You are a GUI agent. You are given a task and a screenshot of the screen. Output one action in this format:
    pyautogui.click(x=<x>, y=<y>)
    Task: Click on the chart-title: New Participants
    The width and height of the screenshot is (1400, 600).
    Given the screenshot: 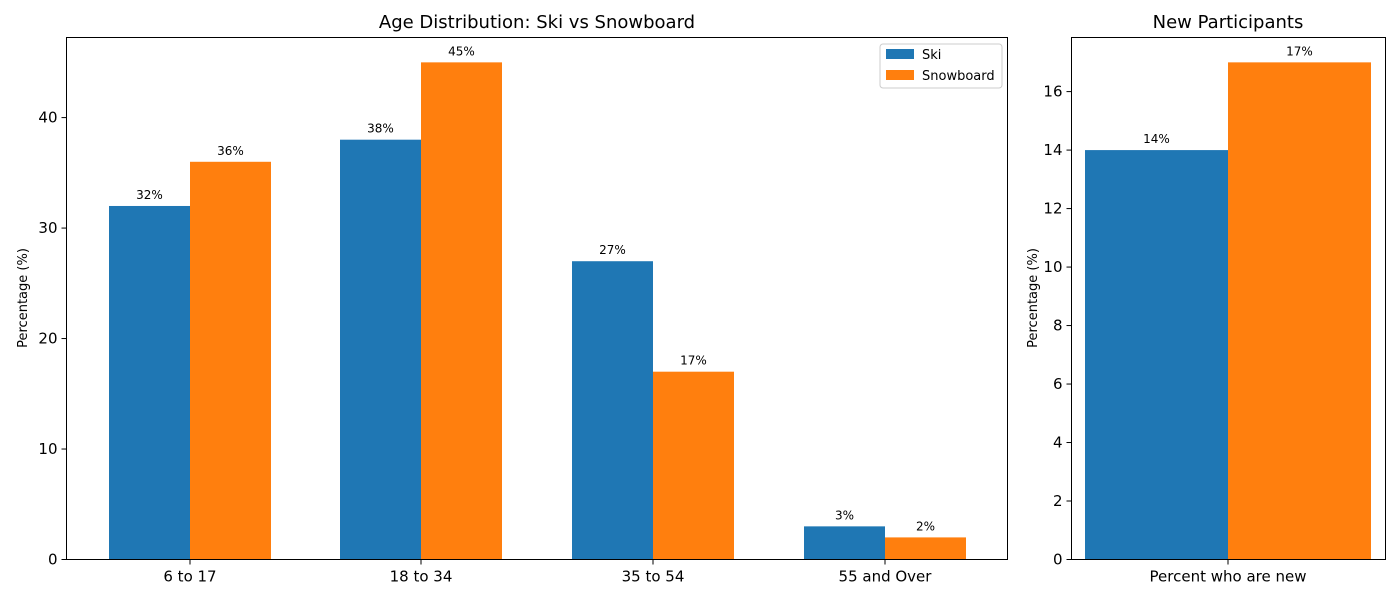 What is the action you would take?
    pyautogui.click(x=1228, y=22)
    